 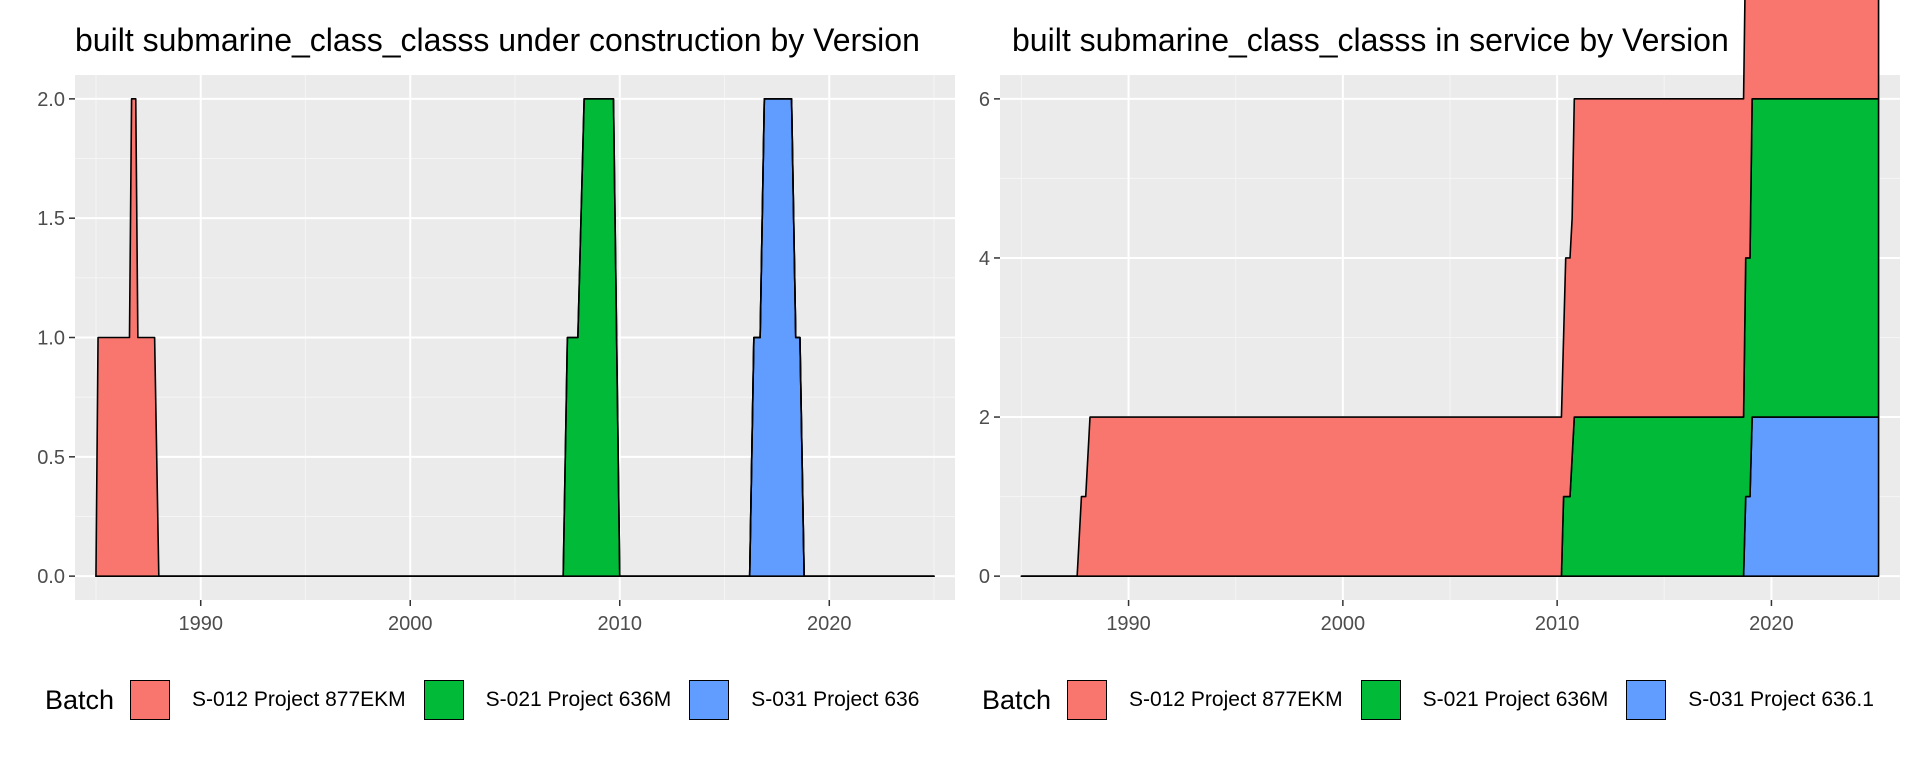 I want to click on y-tick-label: 1.0, so click(x=51, y=339).